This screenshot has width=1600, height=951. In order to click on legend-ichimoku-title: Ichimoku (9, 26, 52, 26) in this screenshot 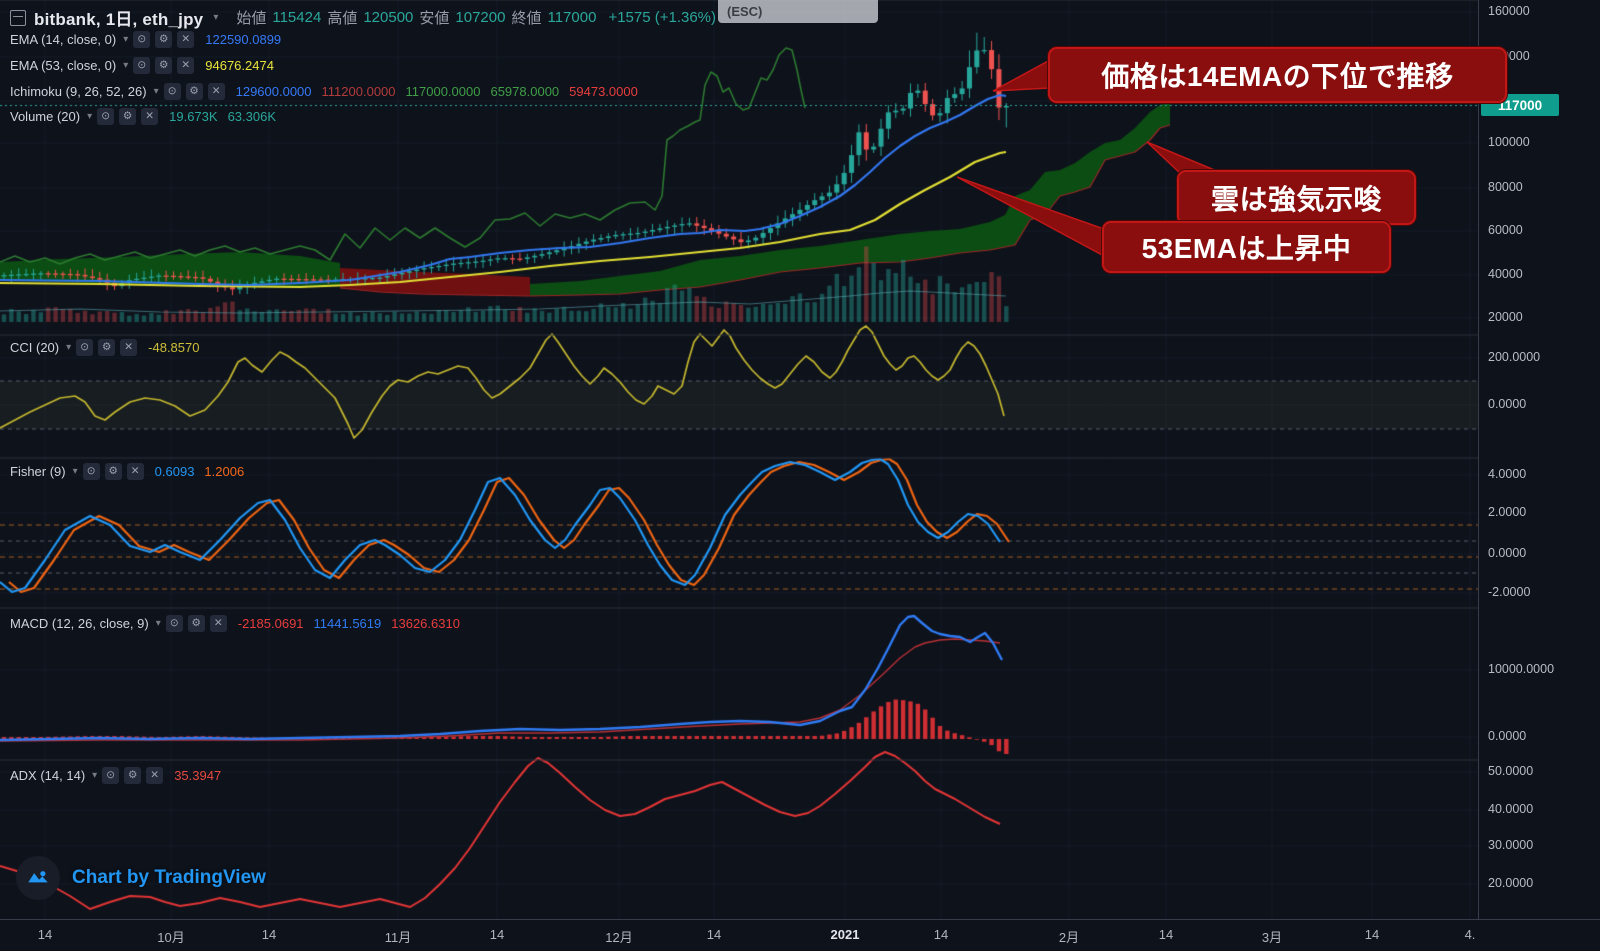, I will do `click(78, 91)`.